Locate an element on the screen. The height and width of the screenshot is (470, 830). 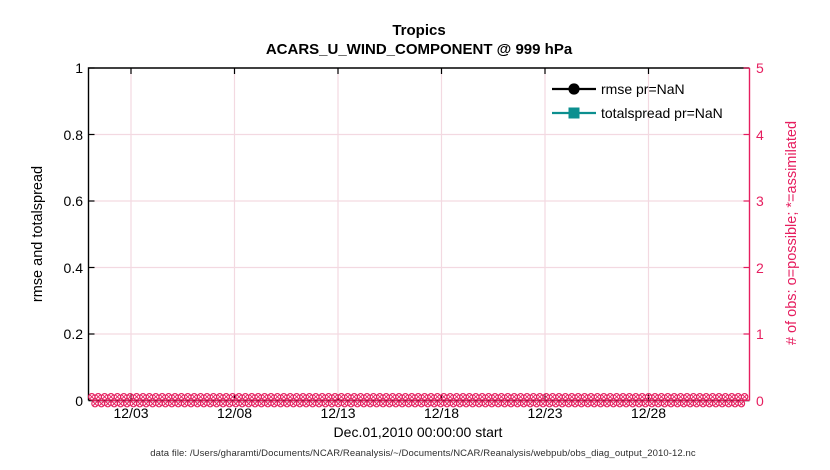
totalspread-line-square-icon is located at coordinates (574, 113).